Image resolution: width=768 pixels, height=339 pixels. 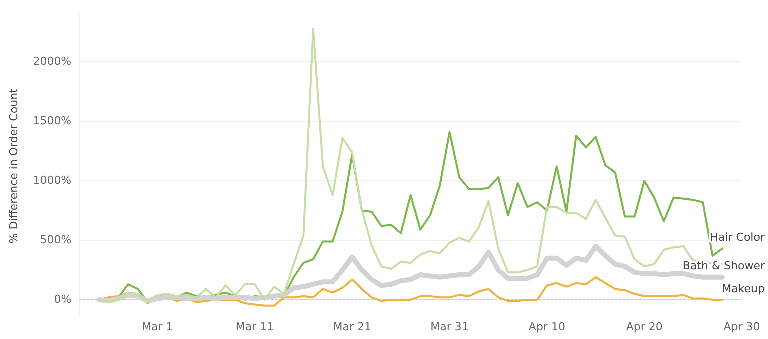 I want to click on series-label: Bath & Shower, so click(x=724, y=266).